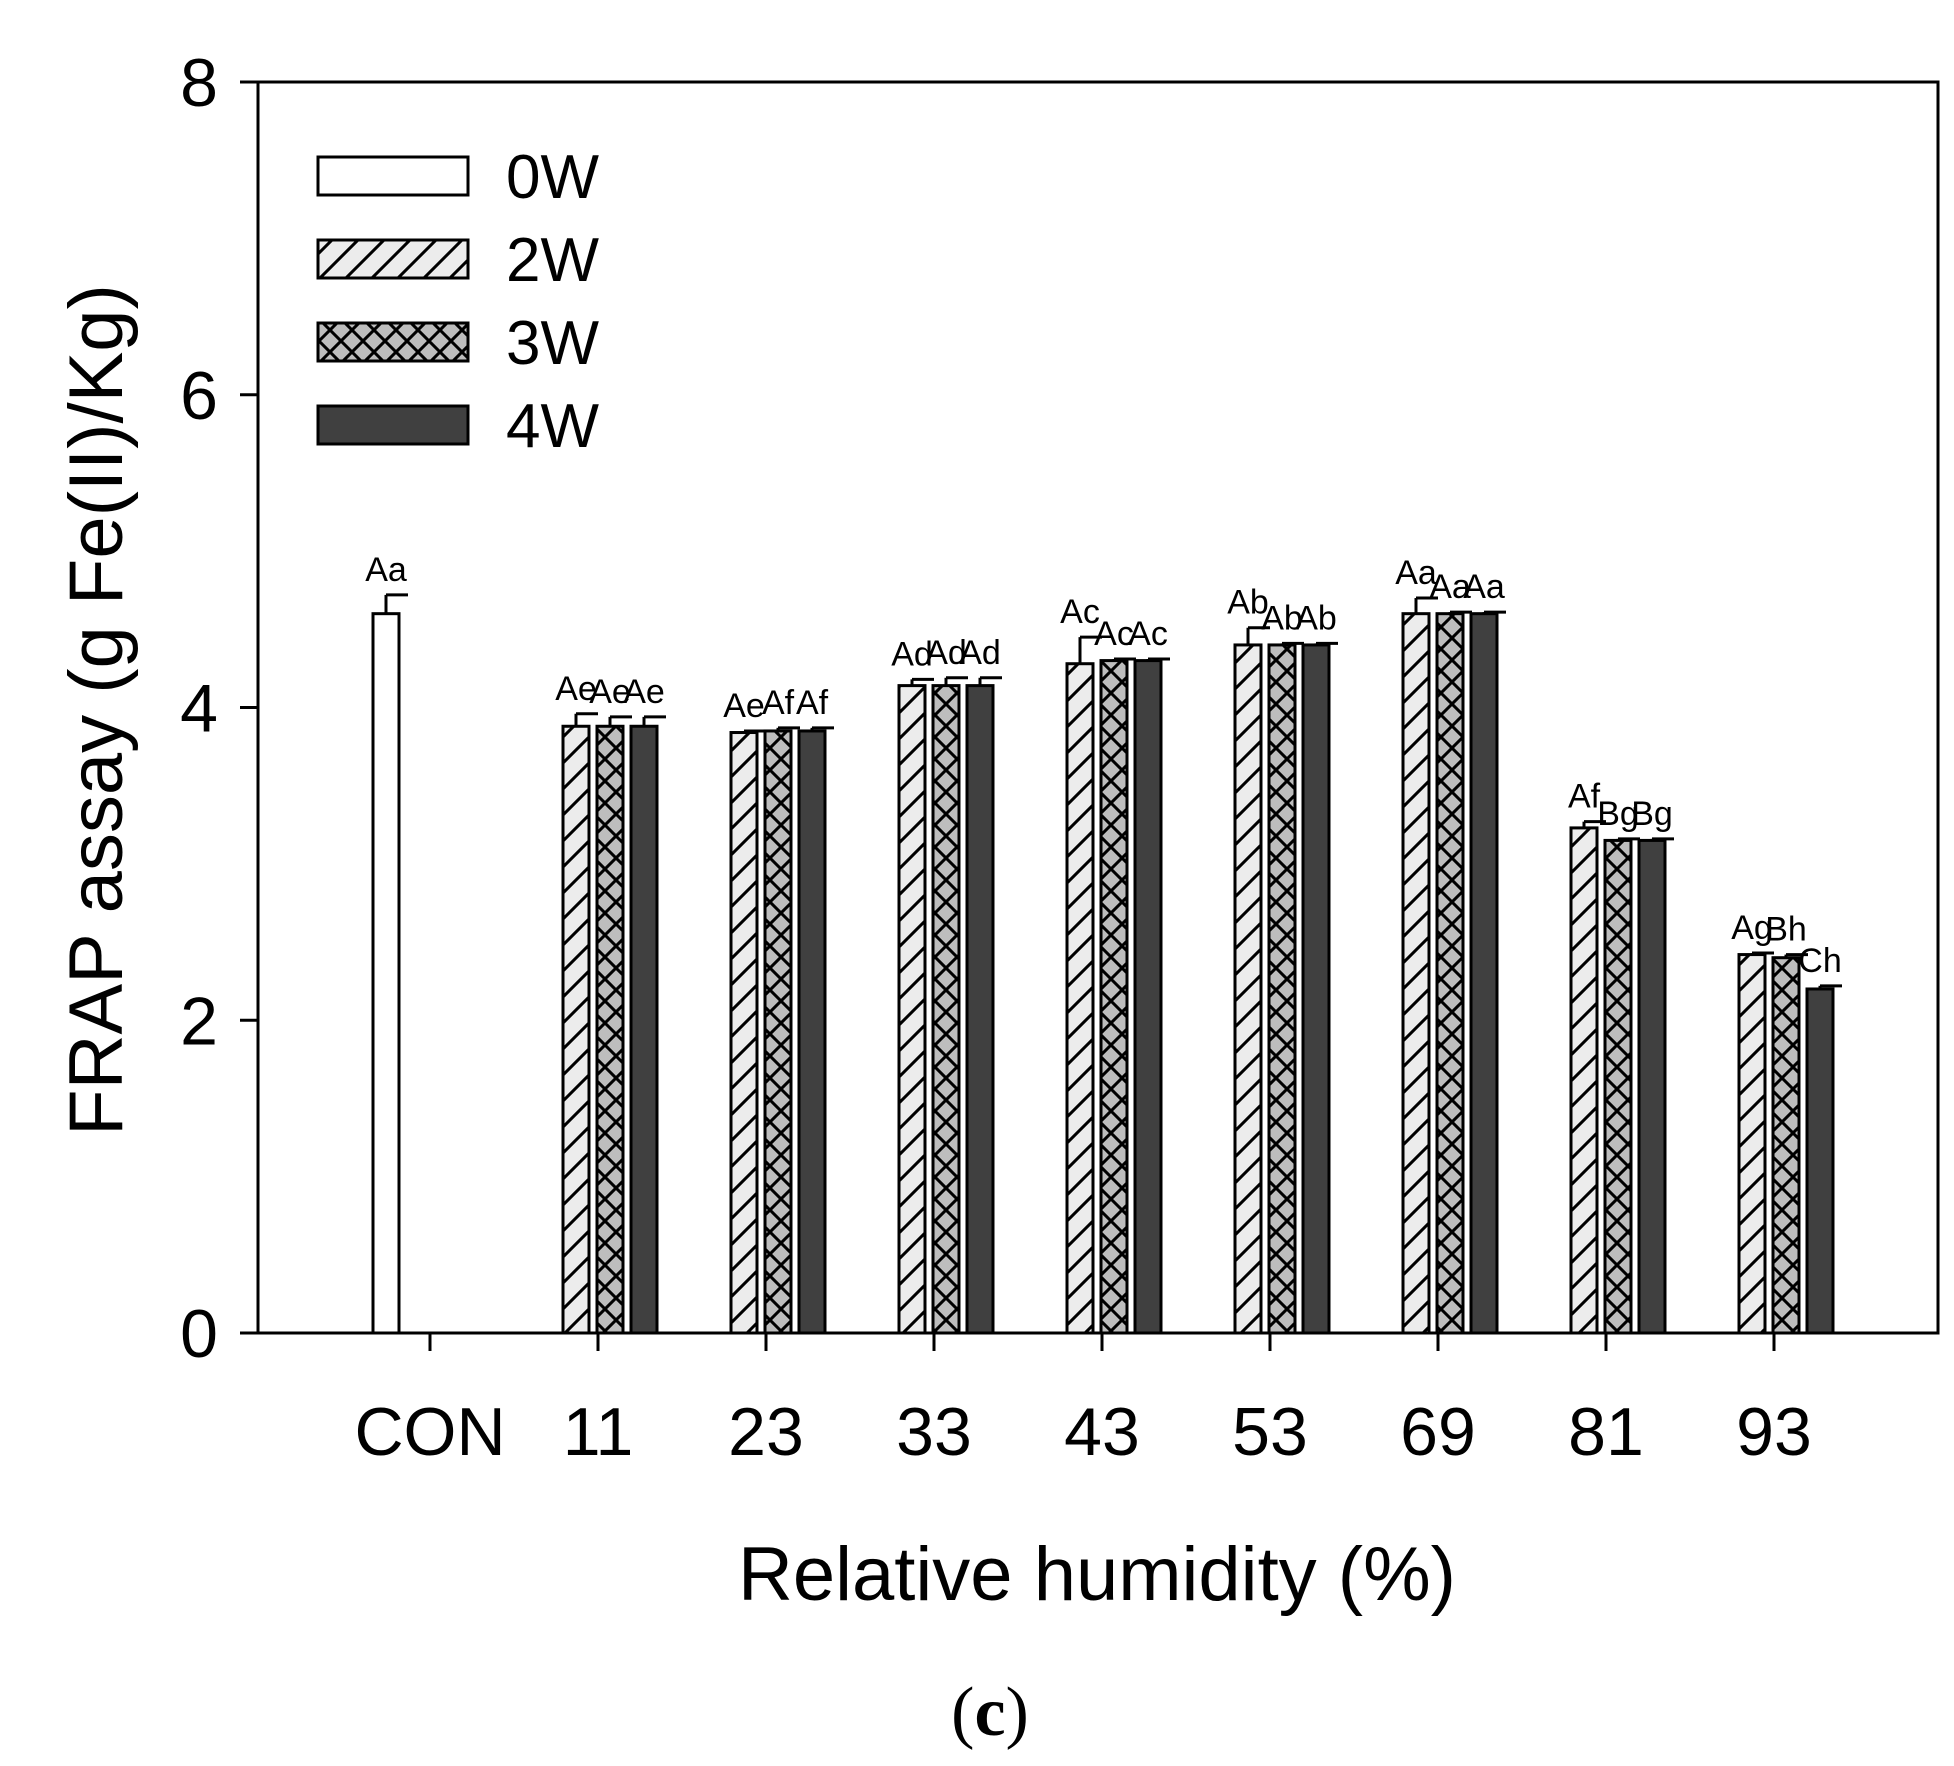 This screenshot has width=1954, height=1766. Describe the element at coordinates (1097, 1574) in the screenshot. I see `x-axis-title: Relative humidity (%)` at that location.